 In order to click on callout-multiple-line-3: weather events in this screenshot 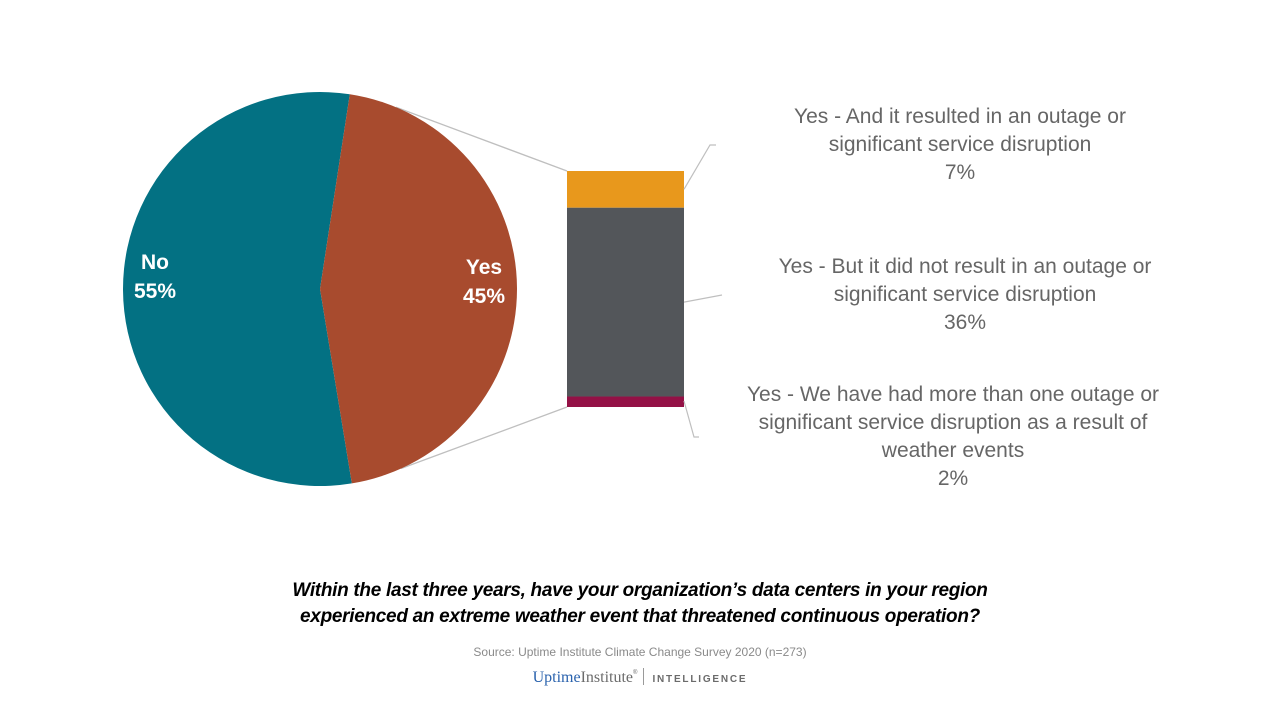, I will do `click(953, 450)`.